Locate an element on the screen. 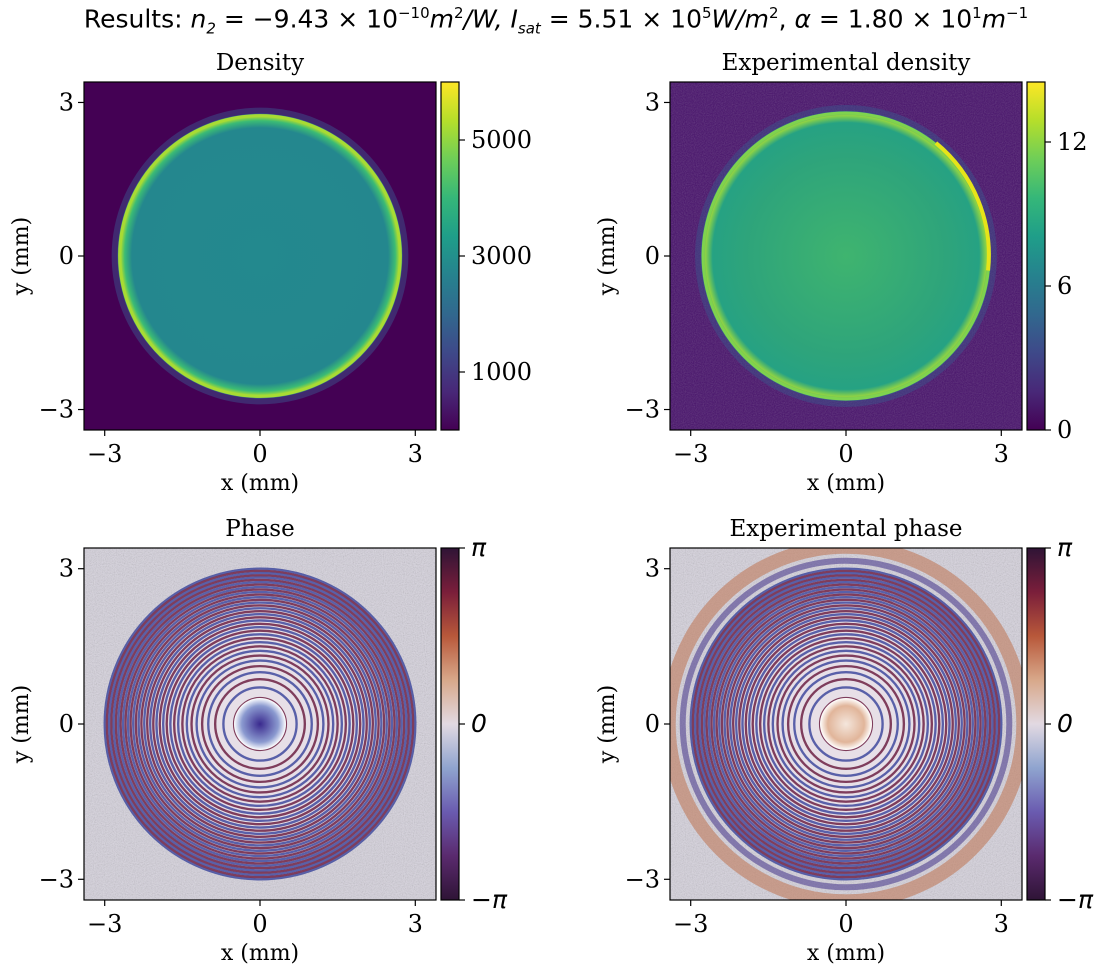  colorbar-frame is located at coordinates (1036, 256).